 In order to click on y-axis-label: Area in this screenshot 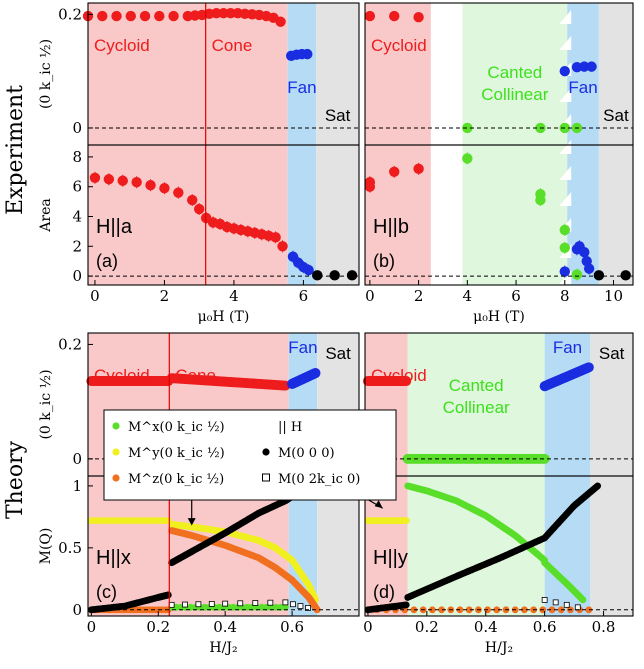, I will do `click(46, 215)`.